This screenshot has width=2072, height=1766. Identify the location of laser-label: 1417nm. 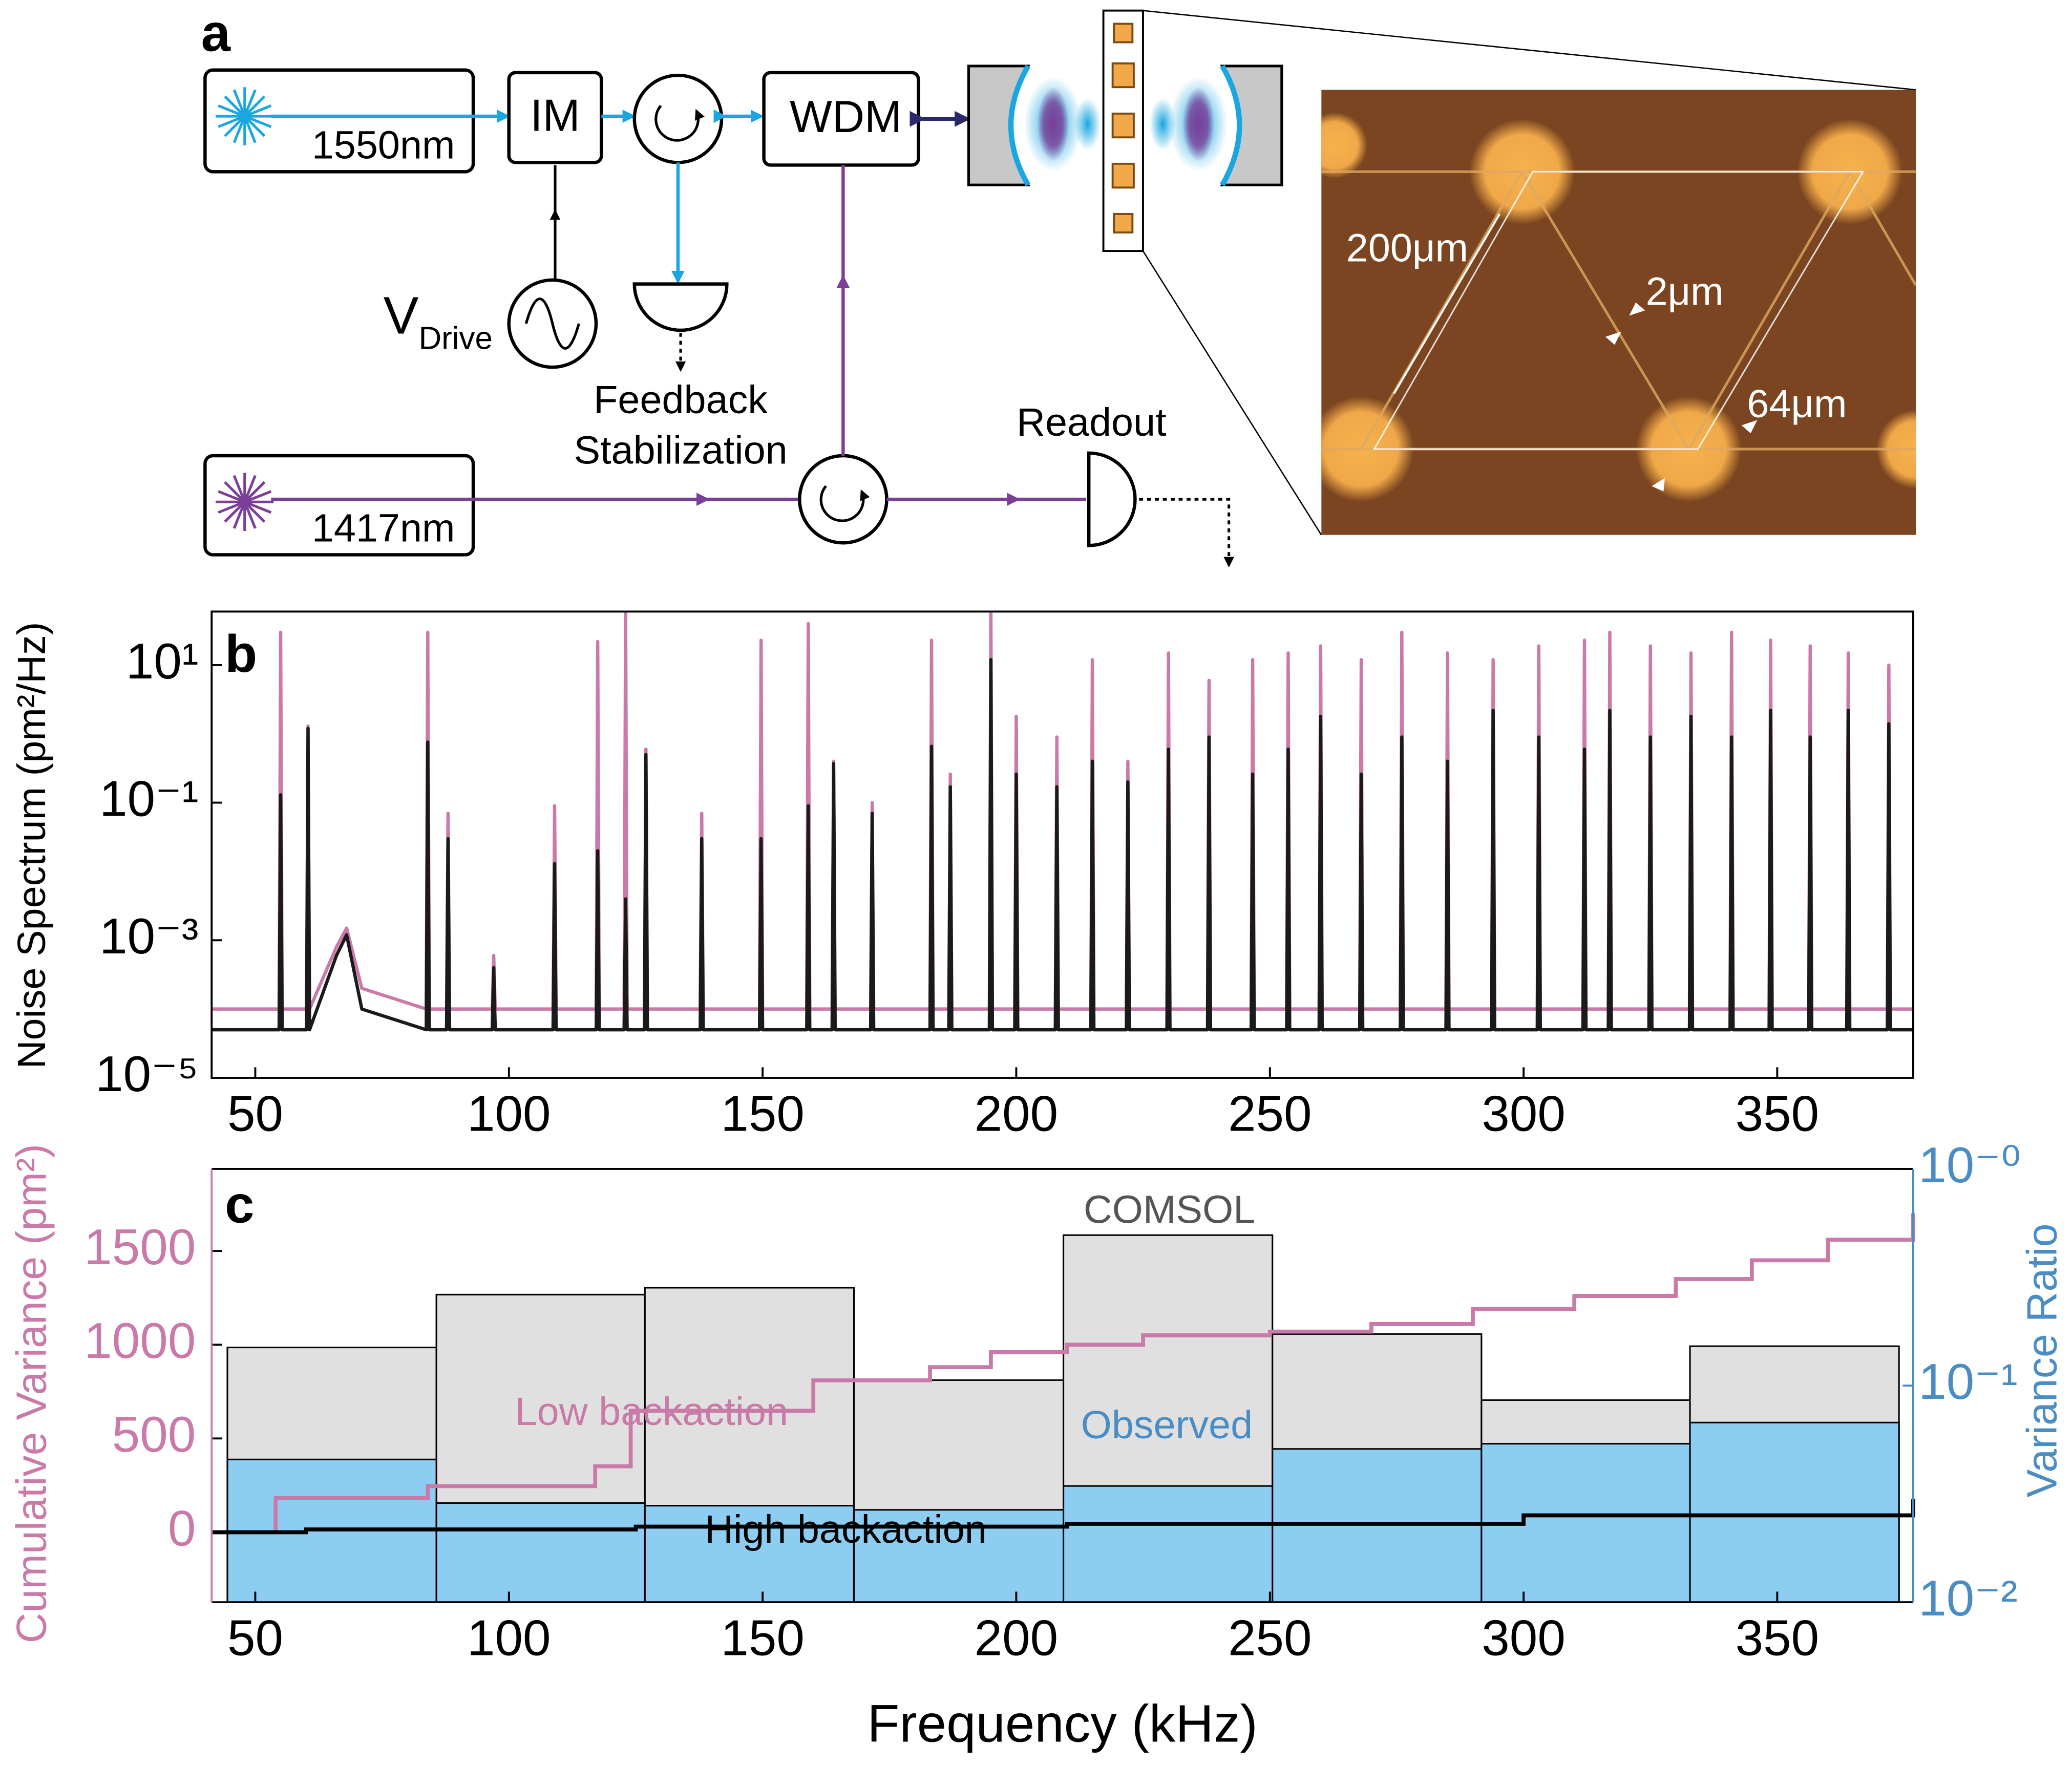
(383, 528).